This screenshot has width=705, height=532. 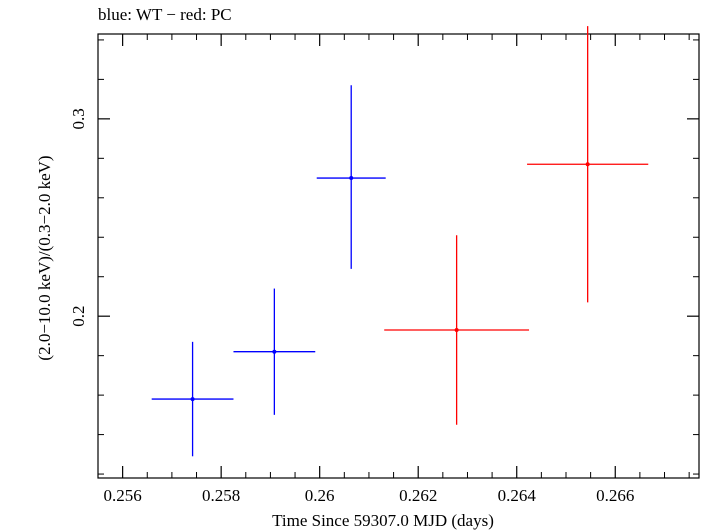 What do you see at coordinates (165, 14) in the screenshot?
I see `chart-title: blue: WT − red: PC` at bounding box center [165, 14].